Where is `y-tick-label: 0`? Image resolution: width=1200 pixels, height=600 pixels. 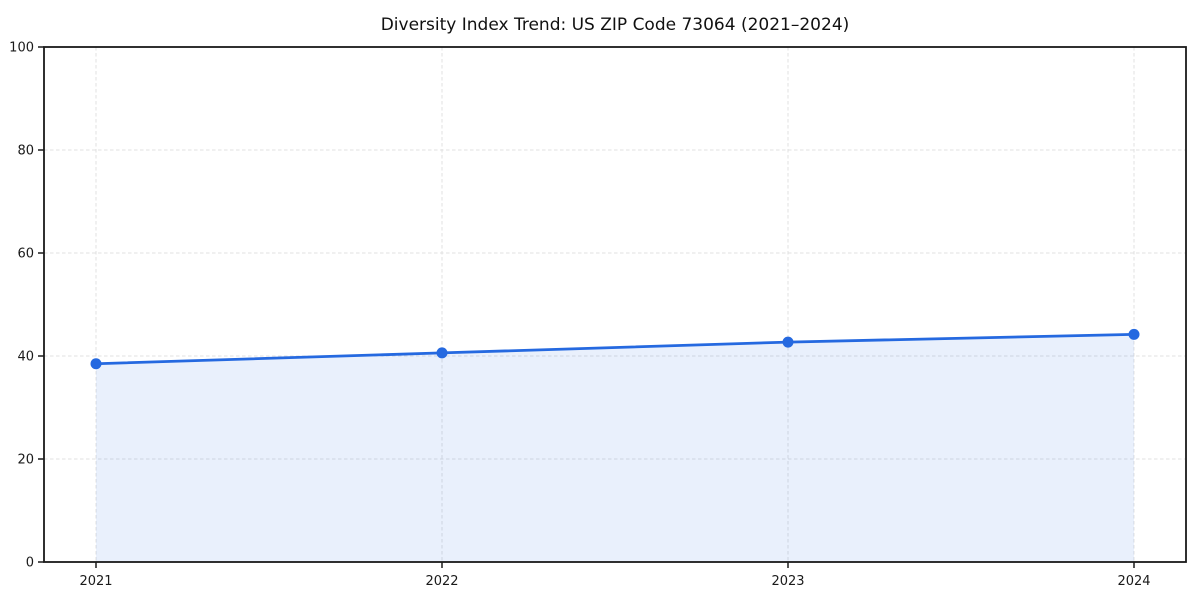
y-tick-label: 0 is located at coordinates (30, 563).